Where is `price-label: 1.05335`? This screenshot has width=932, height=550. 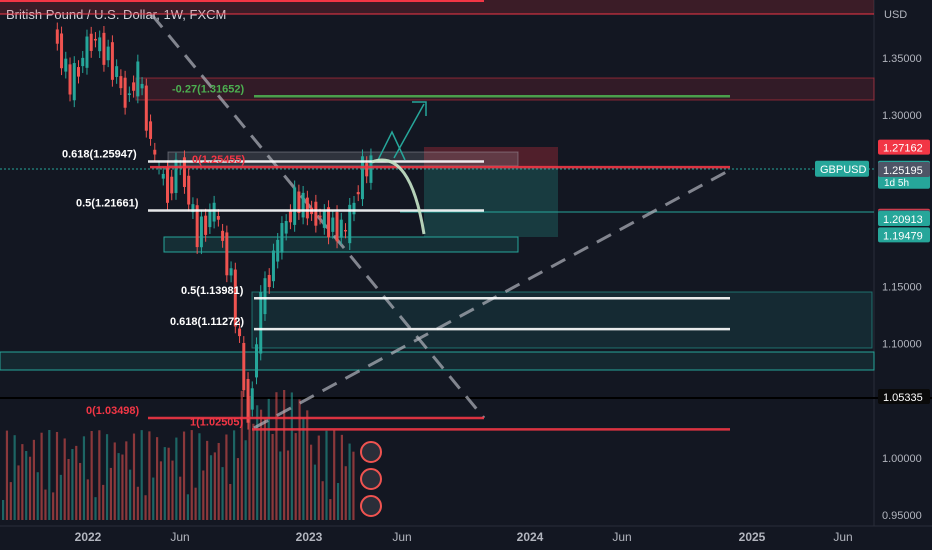
price-label: 1.05335 is located at coordinates (903, 398).